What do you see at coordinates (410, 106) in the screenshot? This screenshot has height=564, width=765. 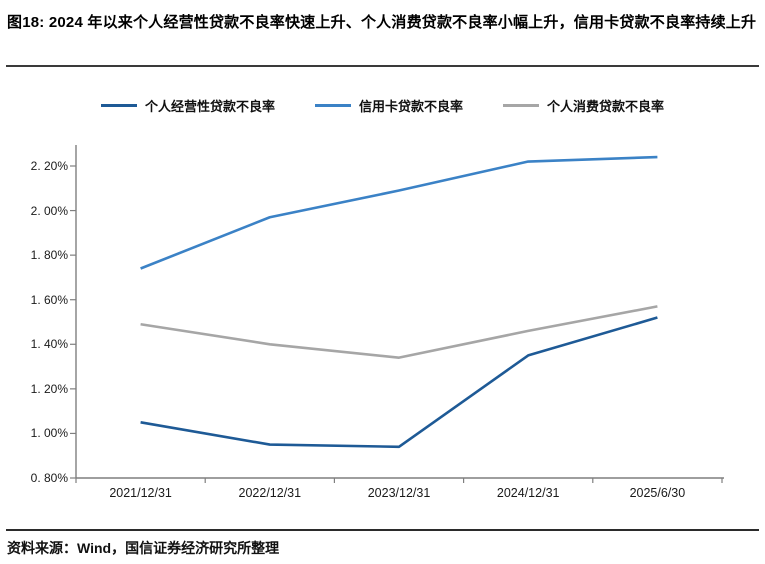 I see `legend-label: 信用卡贷款不良率` at bounding box center [410, 106].